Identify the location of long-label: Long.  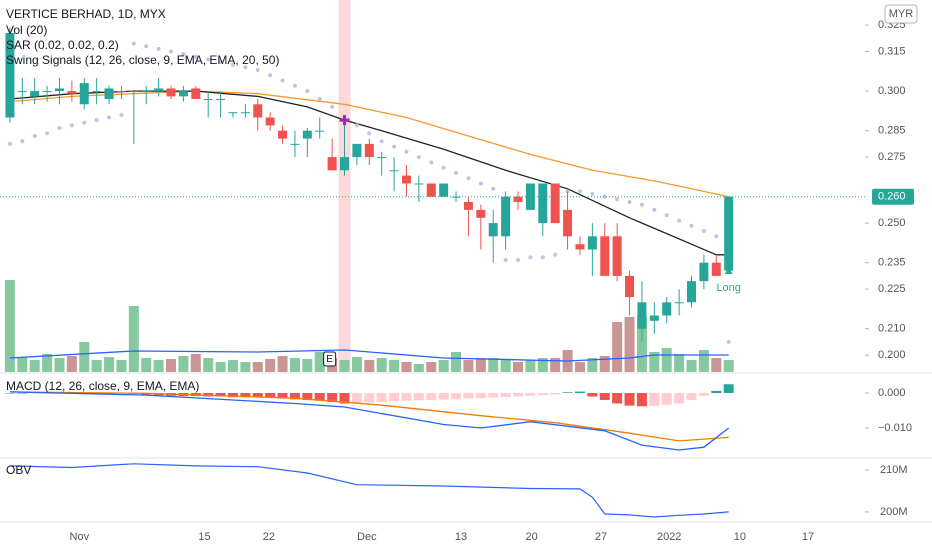
(728, 288).